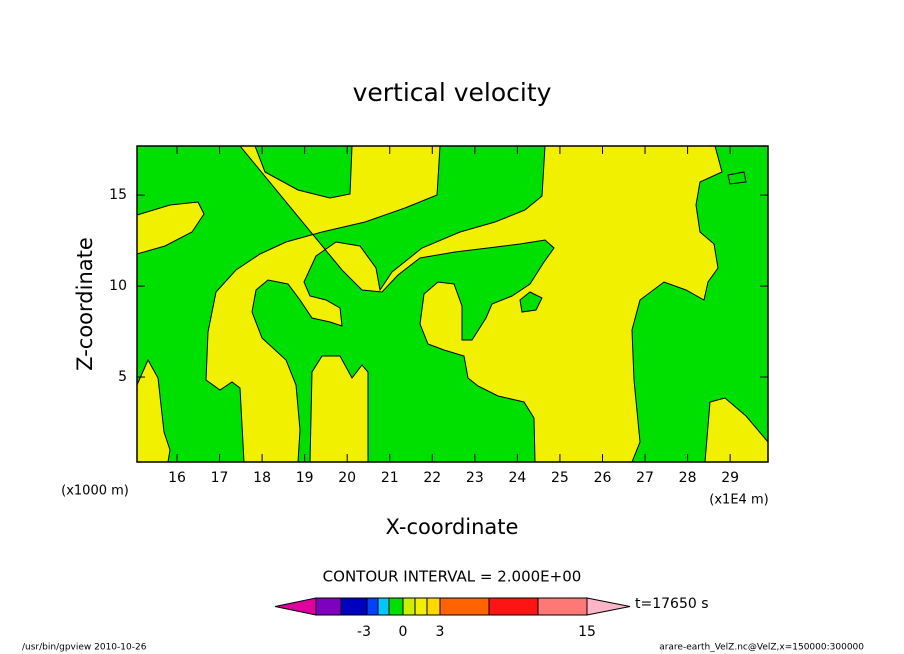  What do you see at coordinates (730, 478) in the screenshot?
I see `x-tick-label: 29` at bounding box center [730, 478].